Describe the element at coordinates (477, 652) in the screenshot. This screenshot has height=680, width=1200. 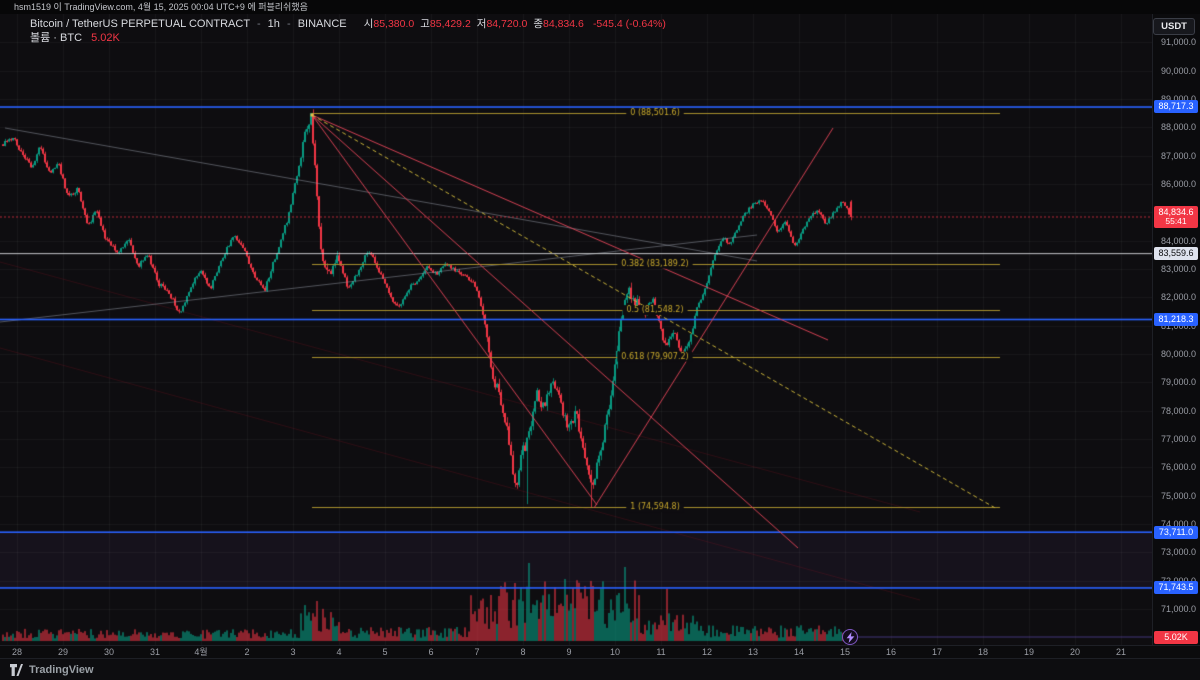
I see `time-tick-label: 7` at that location.